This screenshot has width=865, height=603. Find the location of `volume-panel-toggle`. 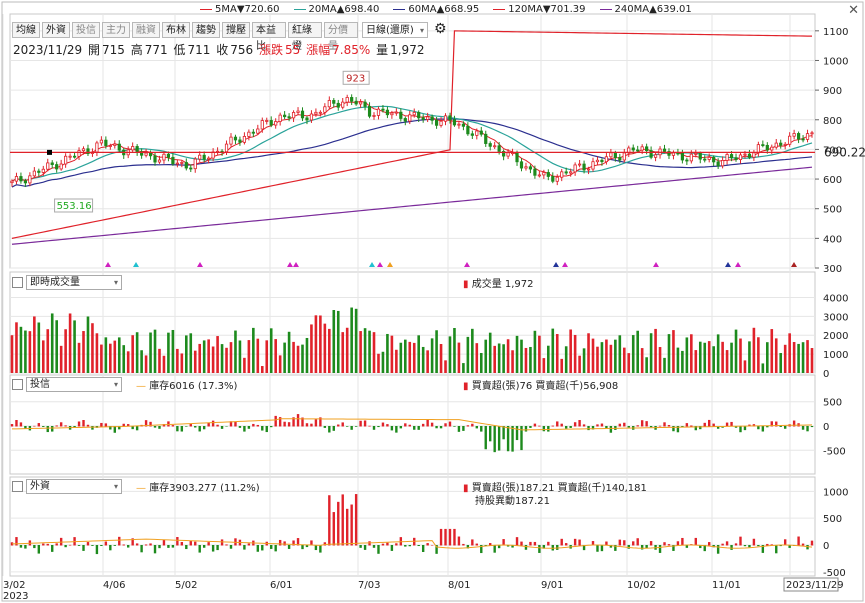

volume-panel-toggle is located at coordinates (17, 282).